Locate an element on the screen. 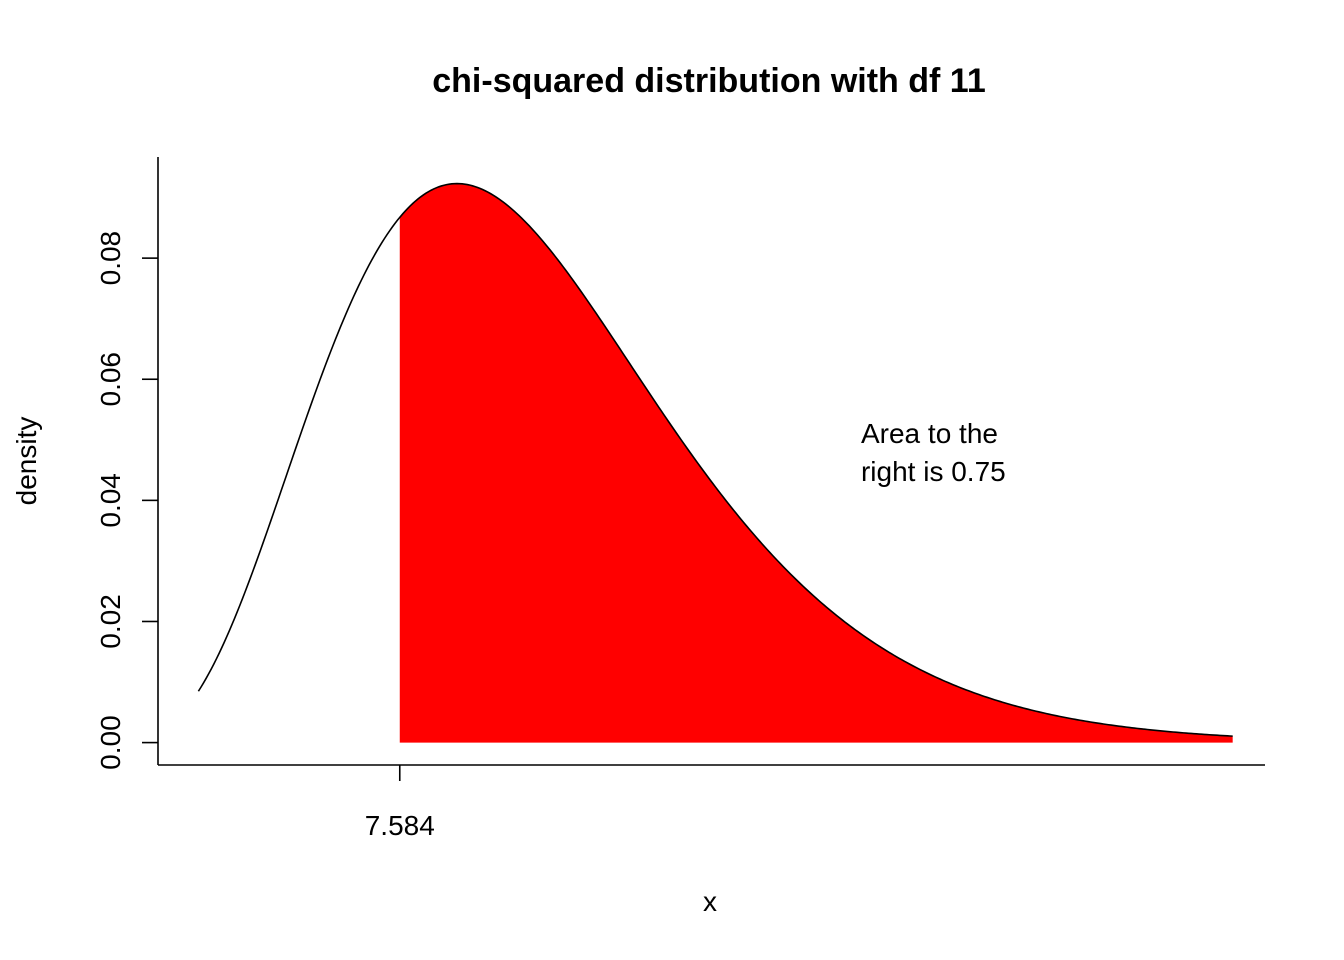  y-tick-label: 0.02 is located at coordinates (110, 621).